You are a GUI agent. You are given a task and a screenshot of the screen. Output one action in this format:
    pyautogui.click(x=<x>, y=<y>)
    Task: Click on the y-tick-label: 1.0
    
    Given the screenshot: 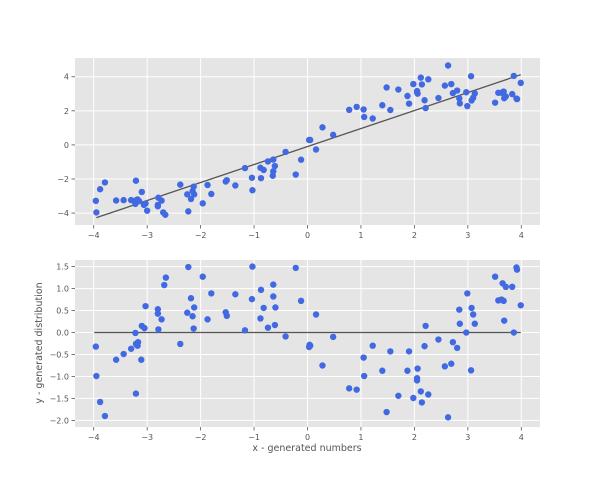 What is the action you would take?
    pyautogui.click(x=62, y=289)
    